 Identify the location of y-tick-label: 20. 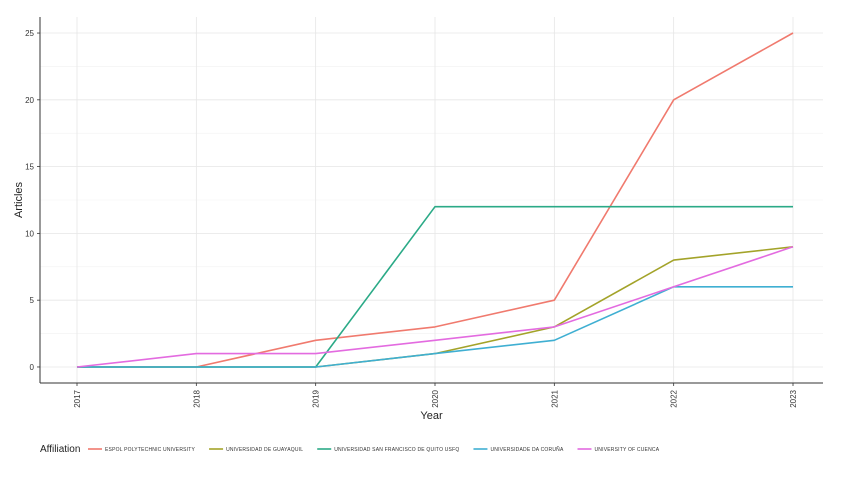
(29, 100).